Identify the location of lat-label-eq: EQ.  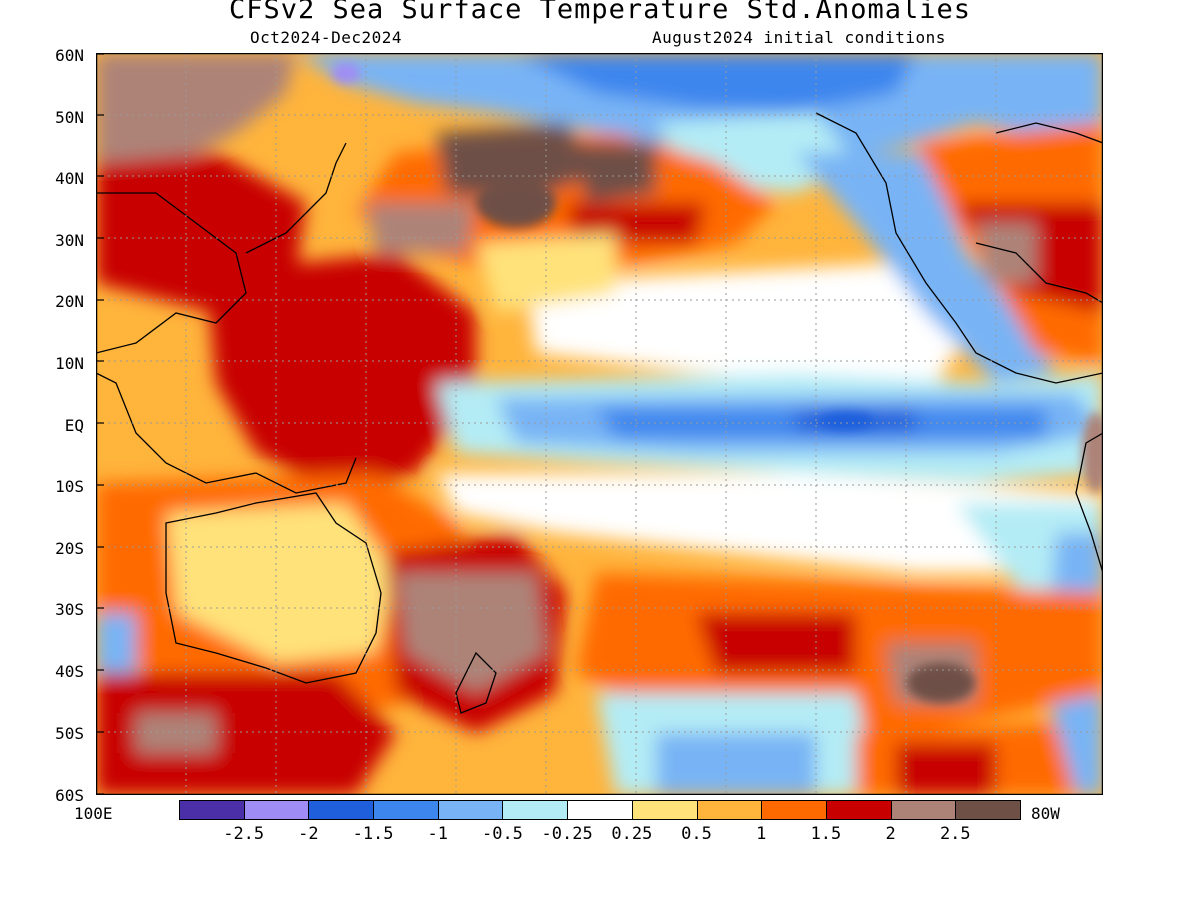
(74, 425).